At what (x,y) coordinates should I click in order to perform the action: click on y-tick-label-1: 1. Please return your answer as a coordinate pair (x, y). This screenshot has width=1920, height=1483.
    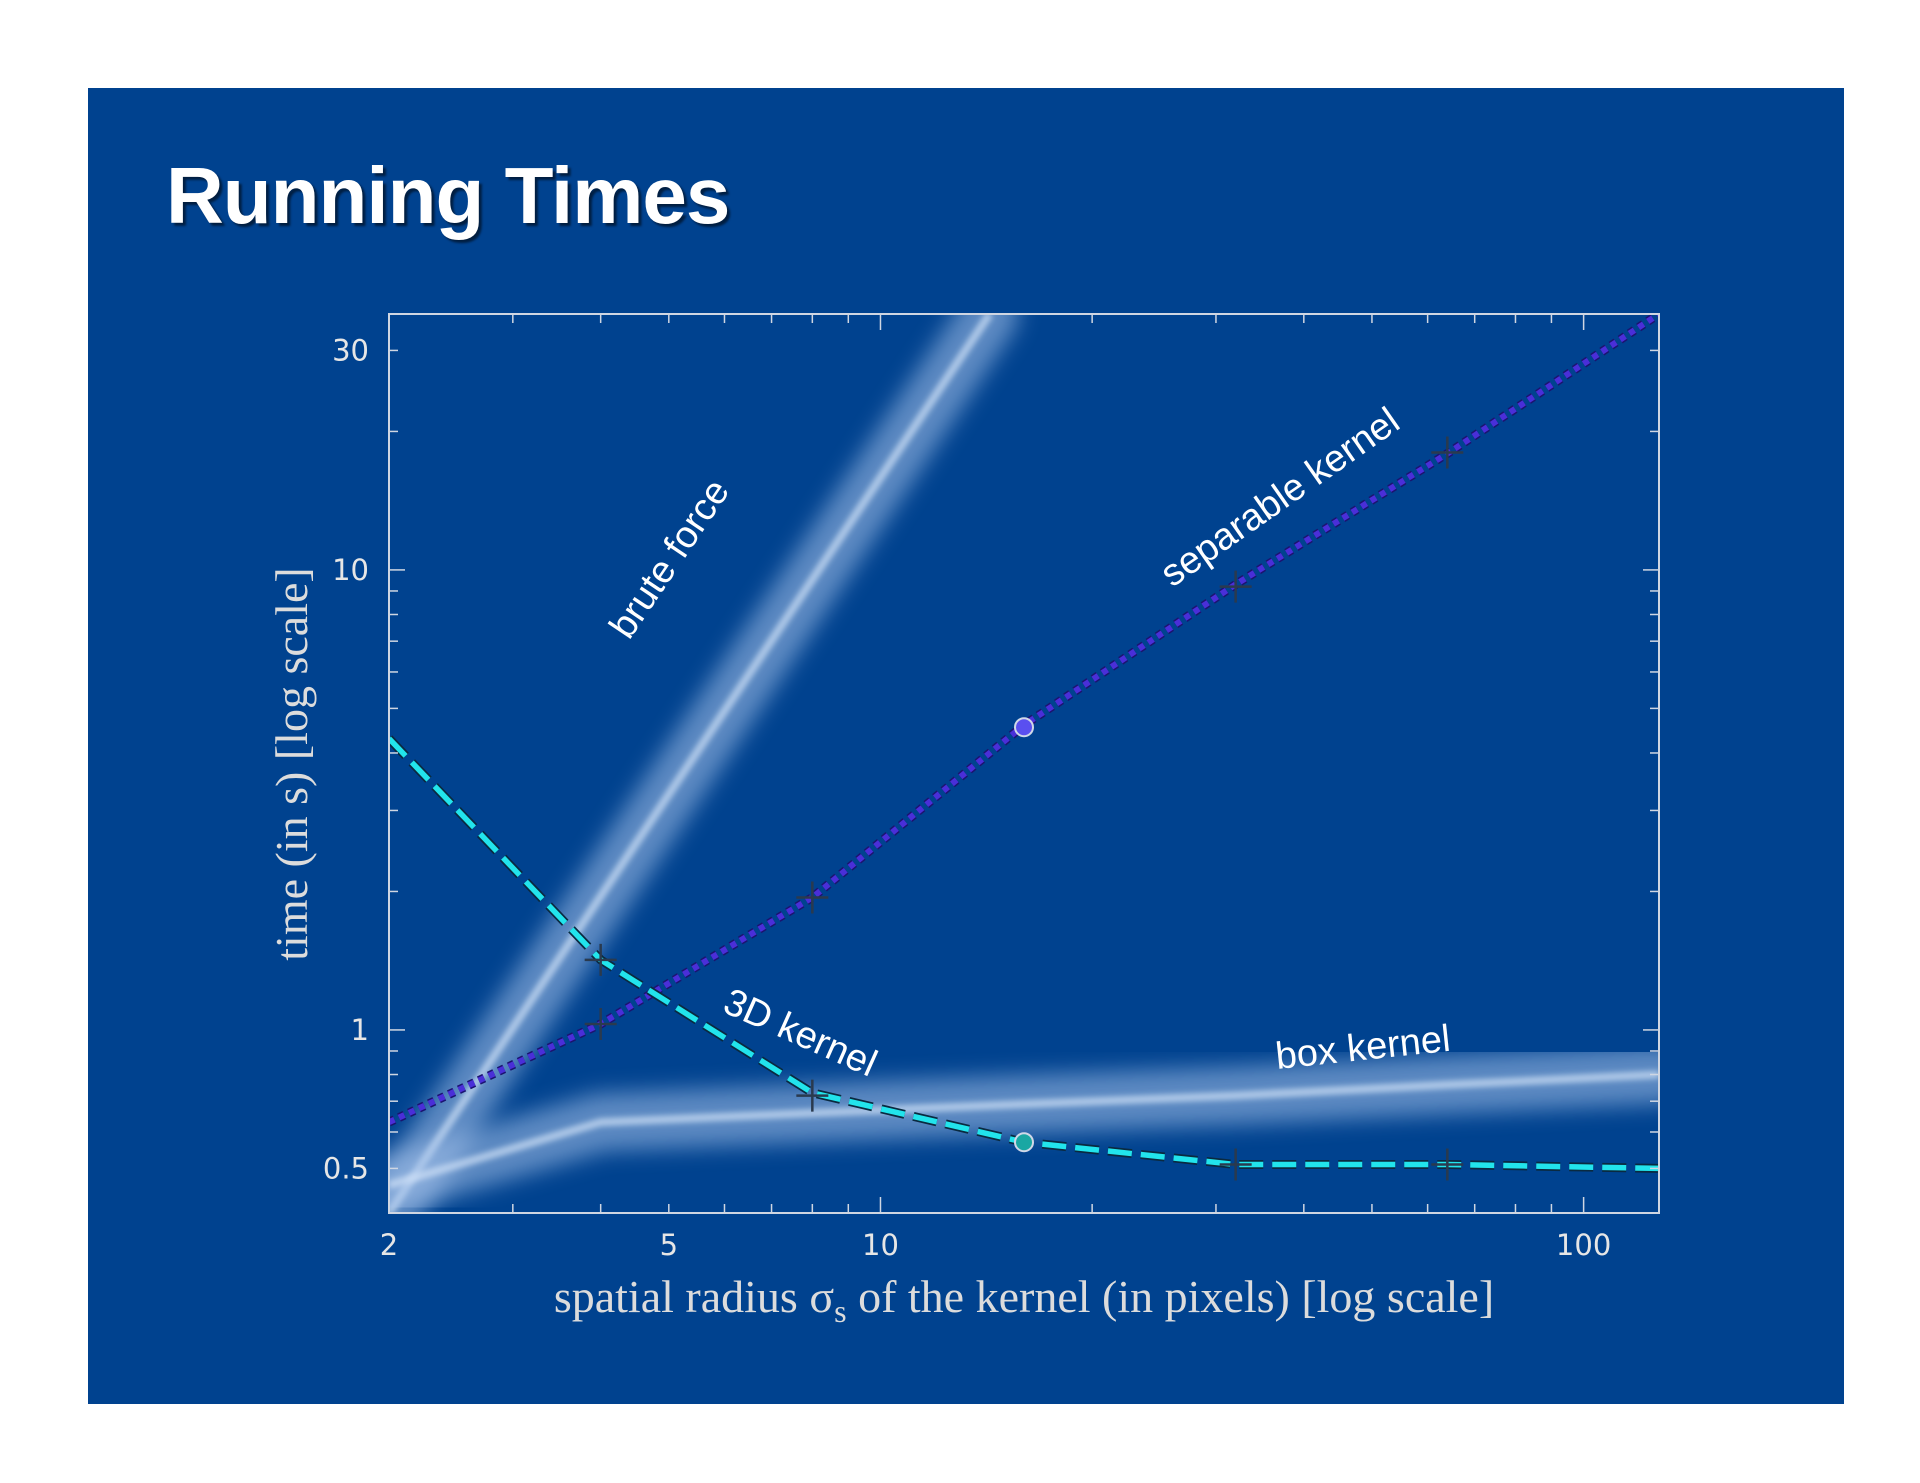
    Looking at the image, I should click on (360, 1030).